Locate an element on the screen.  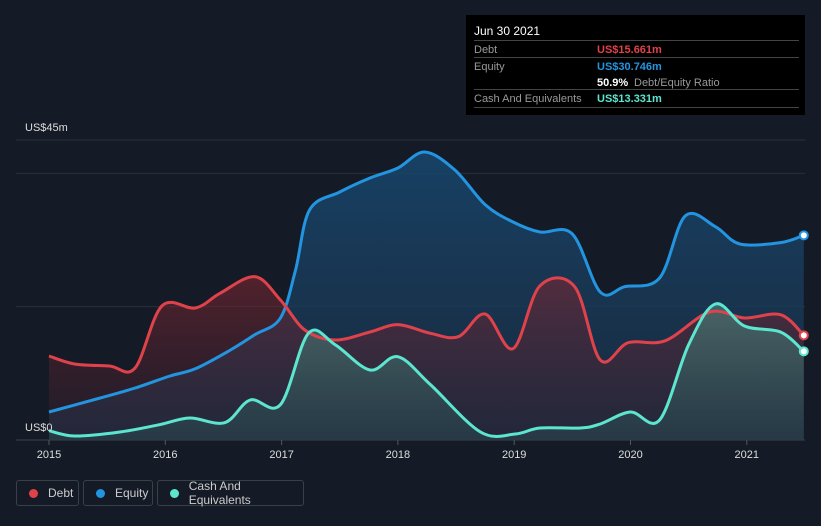
tooltip-cash-label: Cash And Equivalents is located at coordinates (528, 99).